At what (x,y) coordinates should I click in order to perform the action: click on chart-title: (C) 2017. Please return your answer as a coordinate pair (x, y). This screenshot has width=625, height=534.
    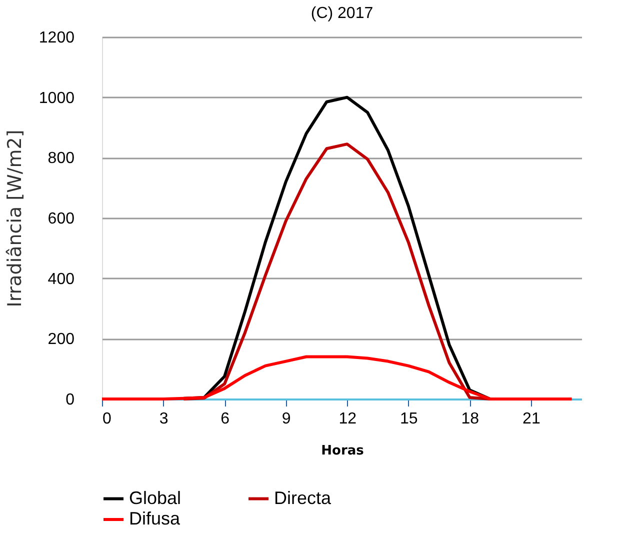
    Looking at the image, I should click on (342, 13).